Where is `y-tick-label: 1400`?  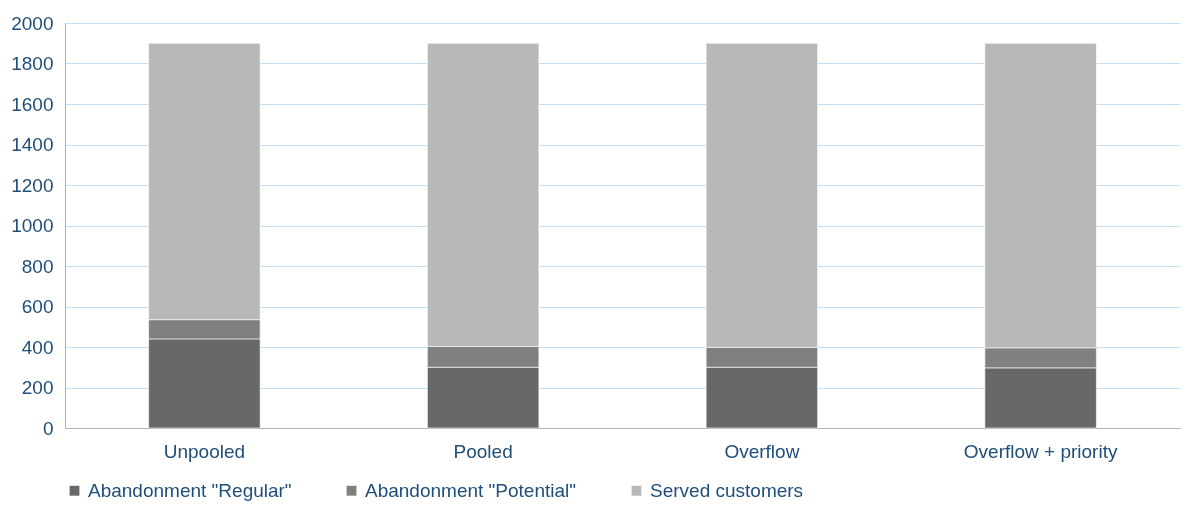 y-tick-label: 1400 is located at coordinates (32, 144).